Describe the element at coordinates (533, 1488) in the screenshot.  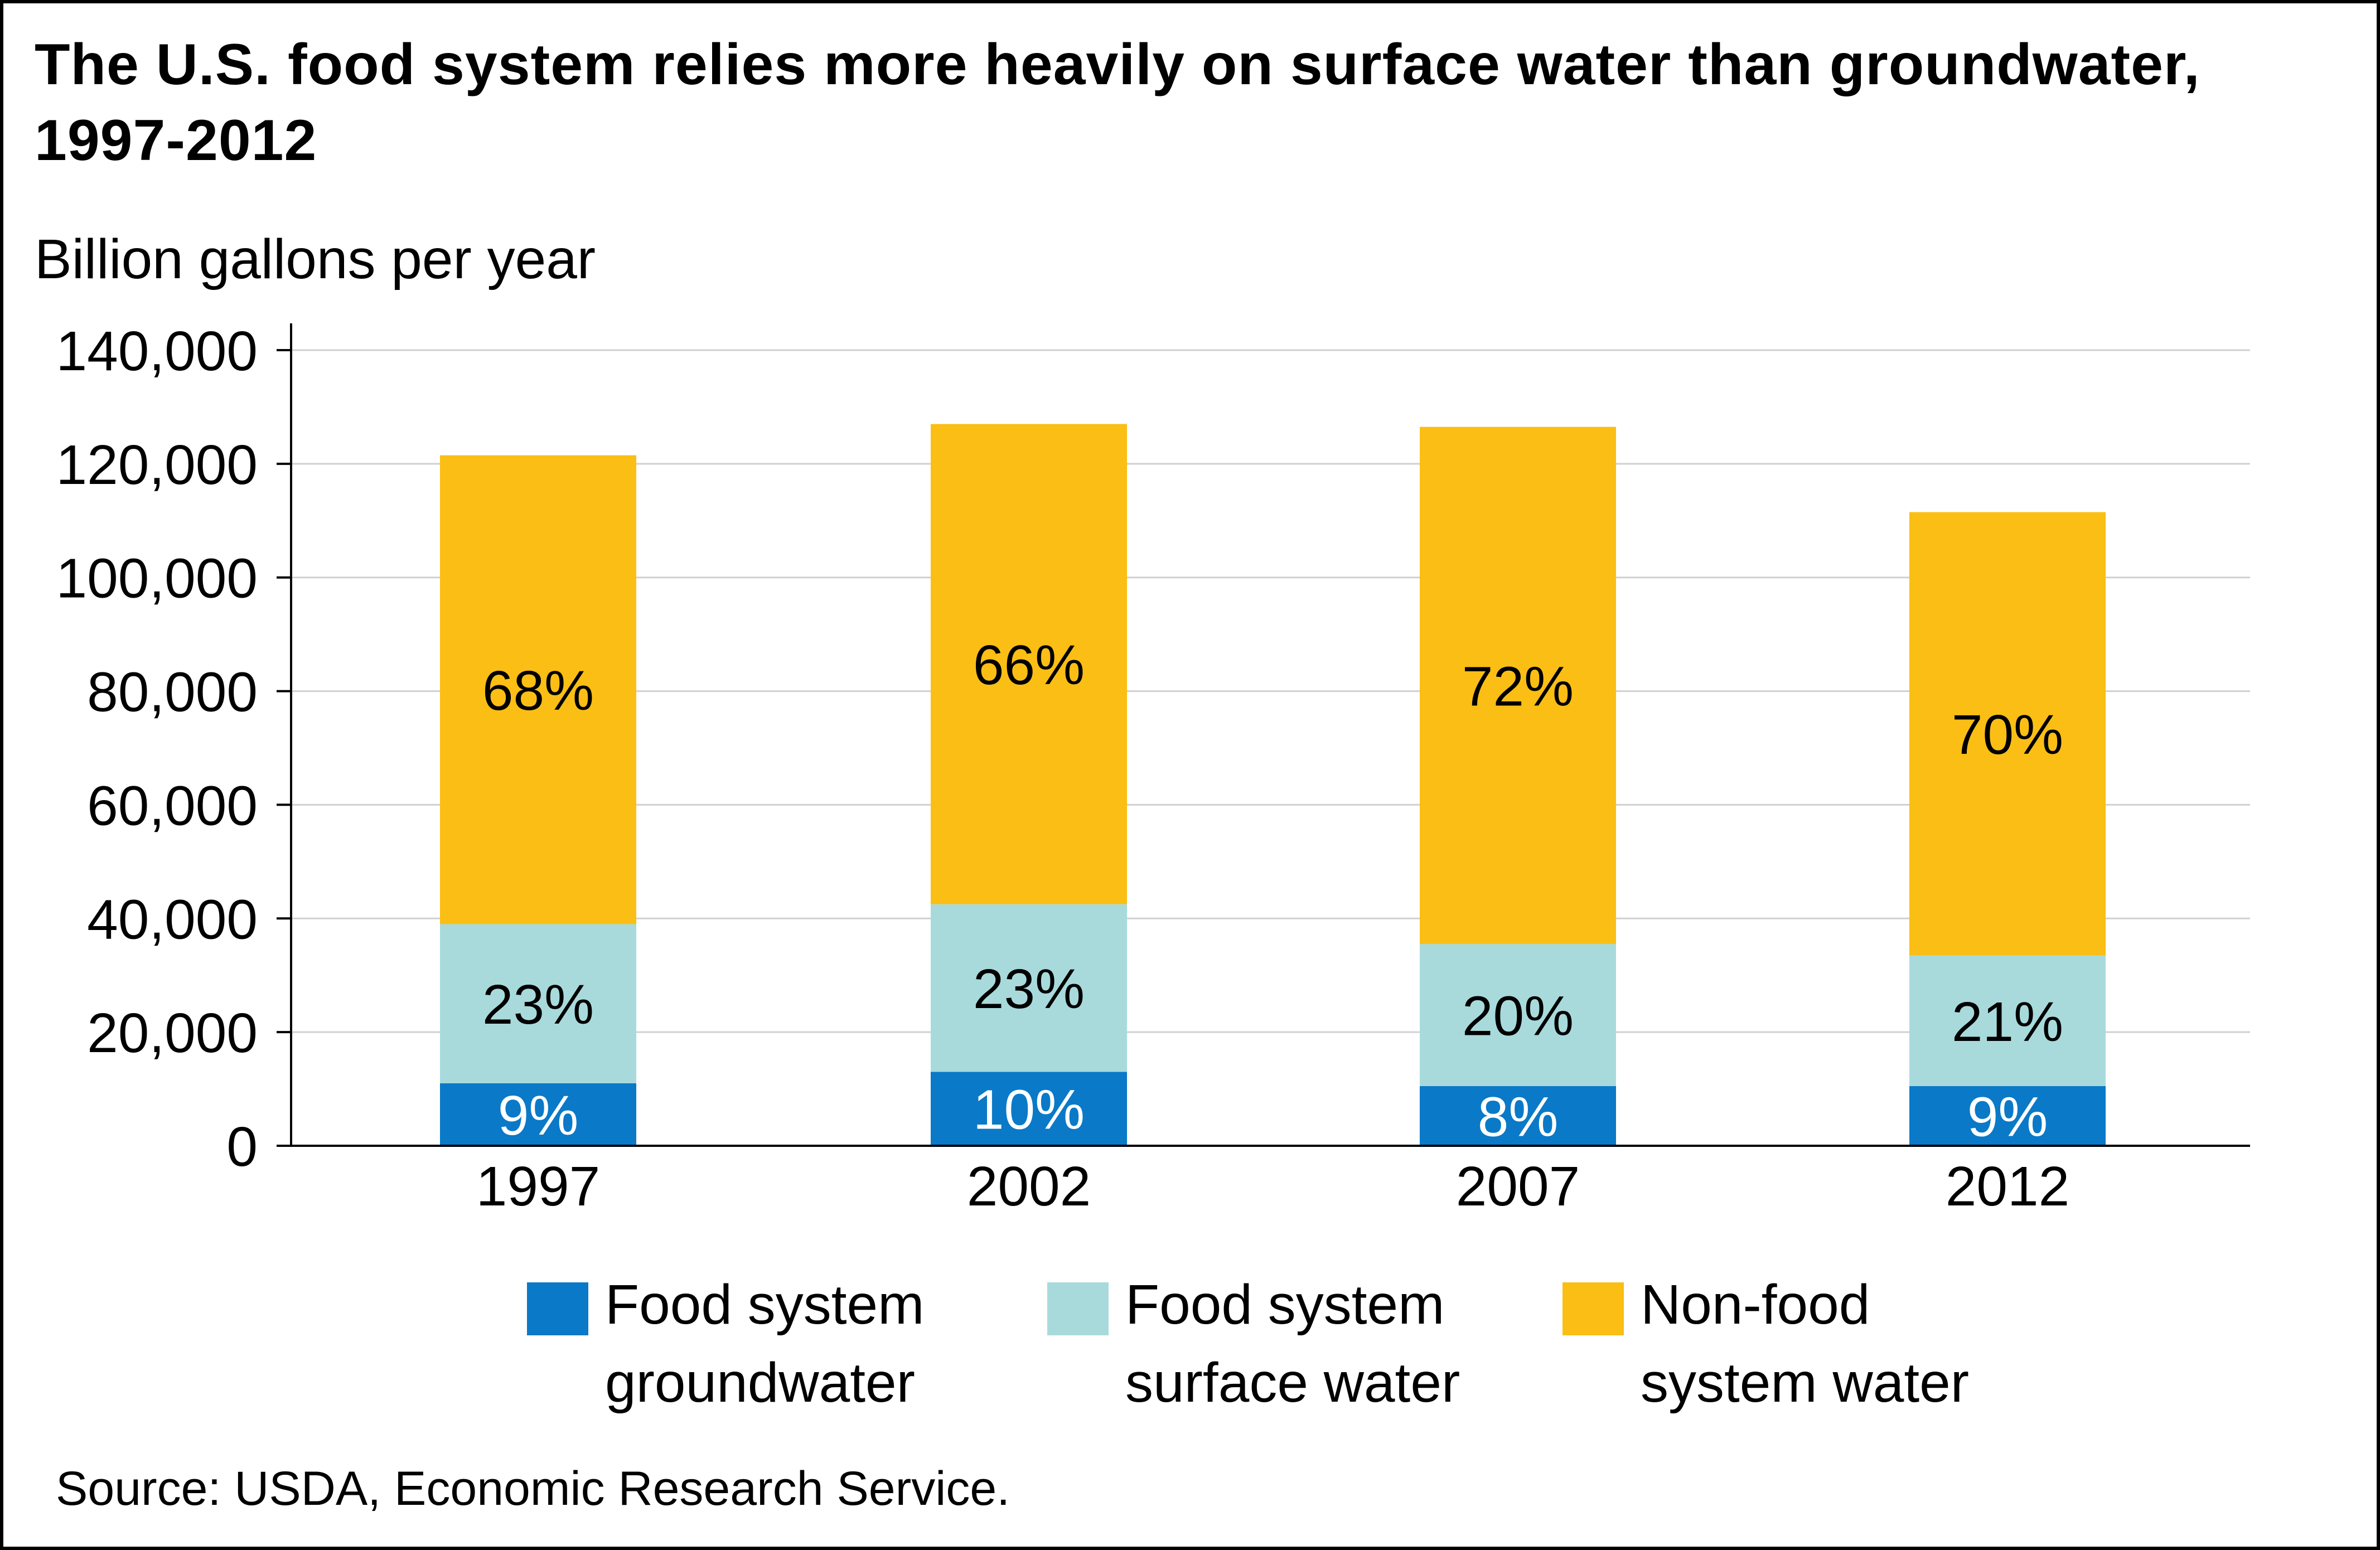
I see `source-note: Source: USDA, Economic Research Service.` at that location.